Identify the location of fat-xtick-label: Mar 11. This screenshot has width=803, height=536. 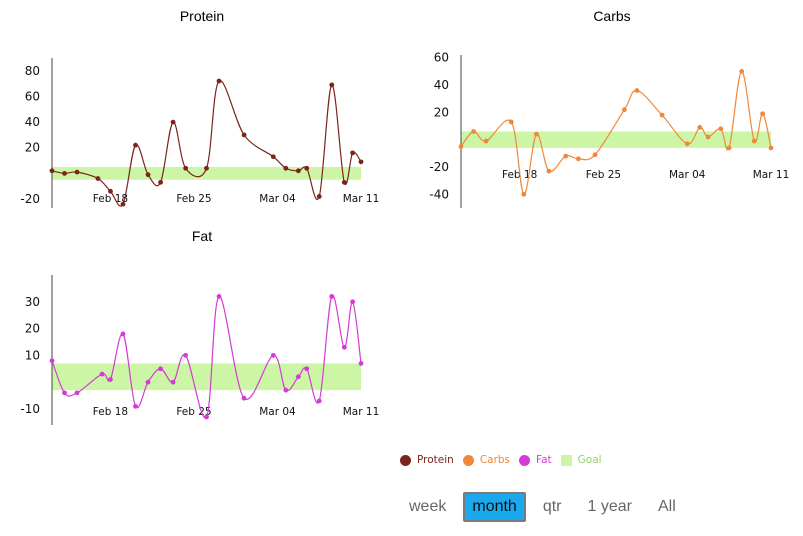
(361, 412).